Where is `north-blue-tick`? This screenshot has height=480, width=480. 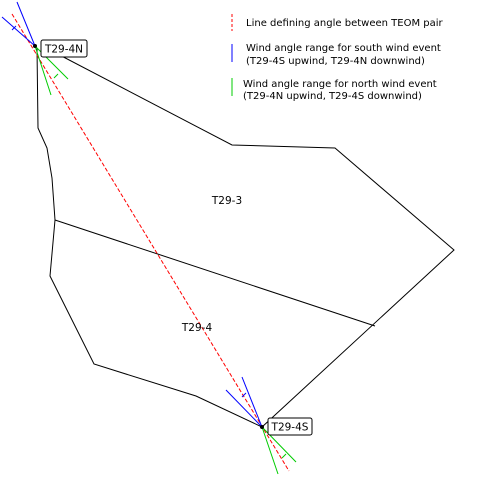
north-blue-tick is located at coordinates (14, 28).